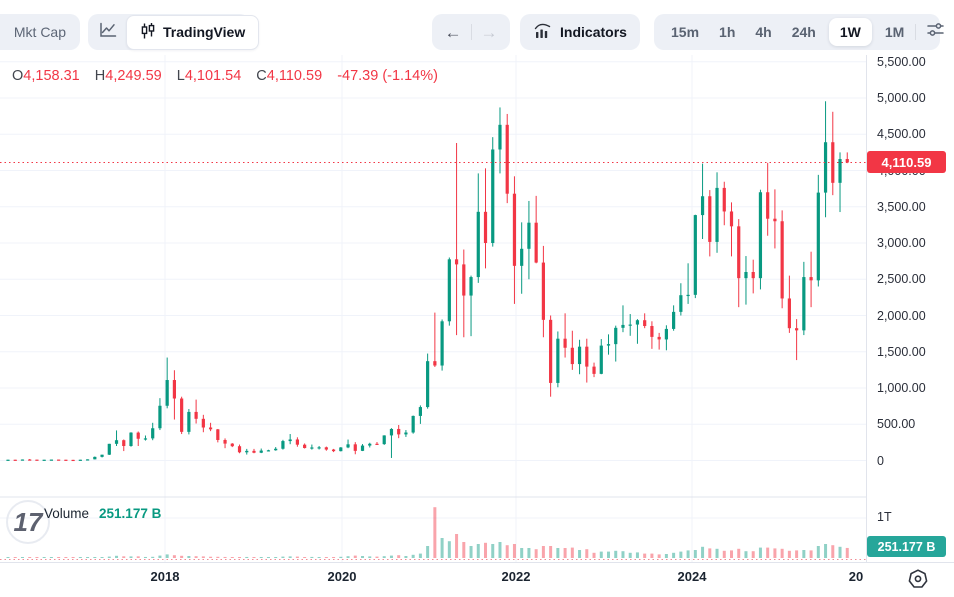  Describe the element at coordinates (477, 579) in the screenshot. I see `time-axis: 2018 2020 2022 2024 20` at that location.